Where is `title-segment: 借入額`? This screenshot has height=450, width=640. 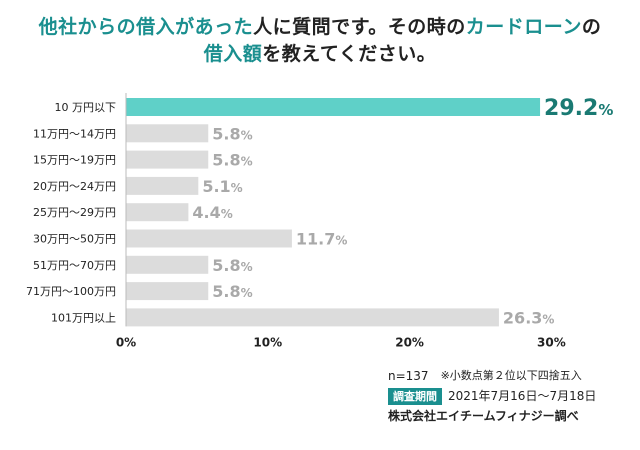 title-segment: 借入額 is located at coordinates (233, 54).